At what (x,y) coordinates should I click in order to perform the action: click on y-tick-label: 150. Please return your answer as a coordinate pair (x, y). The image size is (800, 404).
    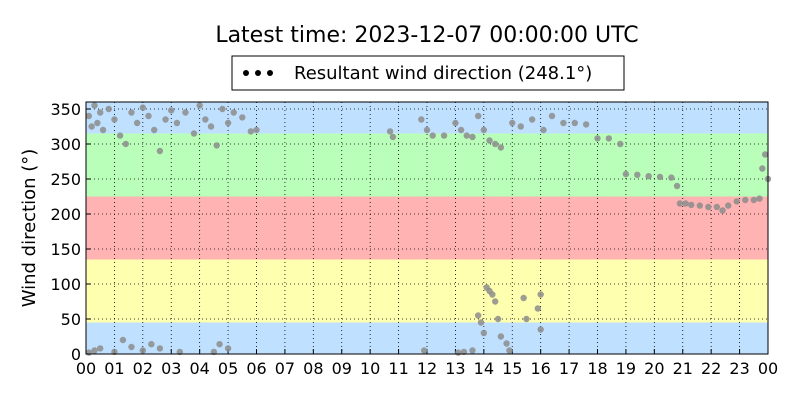
    Looking at the image, I should click on (65, 249).